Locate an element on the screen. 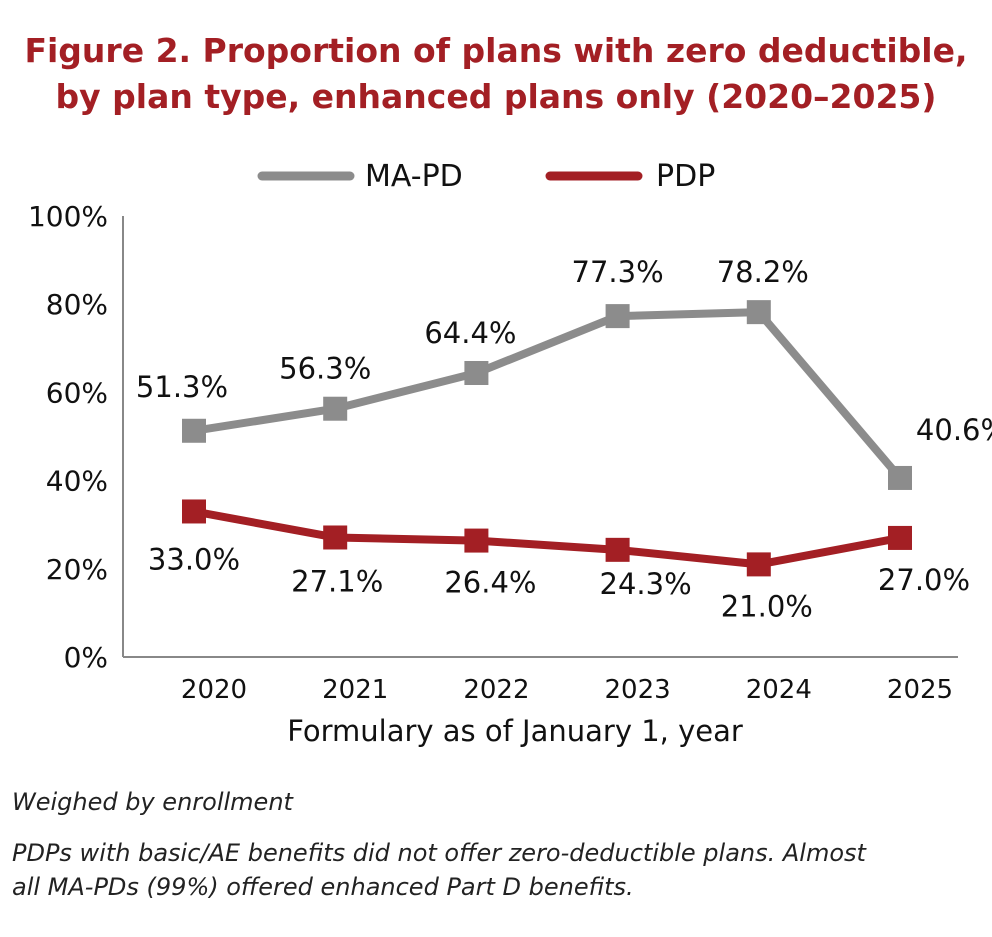 The height and width of the screenshot is (937, 992). data-label-ma-pd: 40.6% is located at coordinates (954, 430).